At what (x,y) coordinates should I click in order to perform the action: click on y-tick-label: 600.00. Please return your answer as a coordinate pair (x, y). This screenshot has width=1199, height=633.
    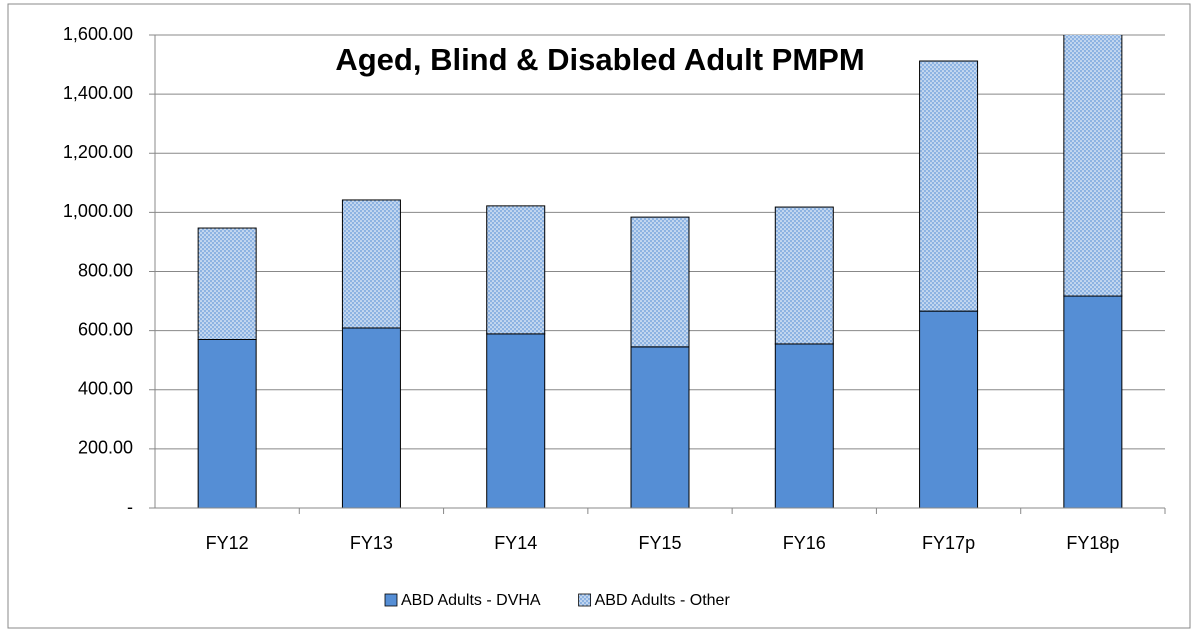
    Looking at the image, I should click on (105, 329).